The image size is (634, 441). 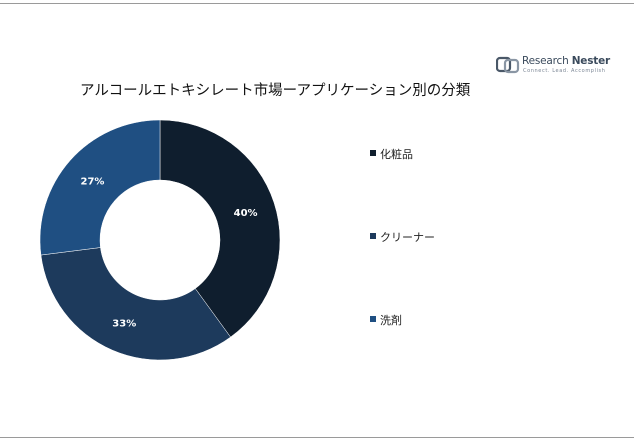 What do you see at coordinates (564, 71) in the screenshot?
I see `logo-tagline: Connect. Lead. Accomplish` at bounding box center [564, 71].